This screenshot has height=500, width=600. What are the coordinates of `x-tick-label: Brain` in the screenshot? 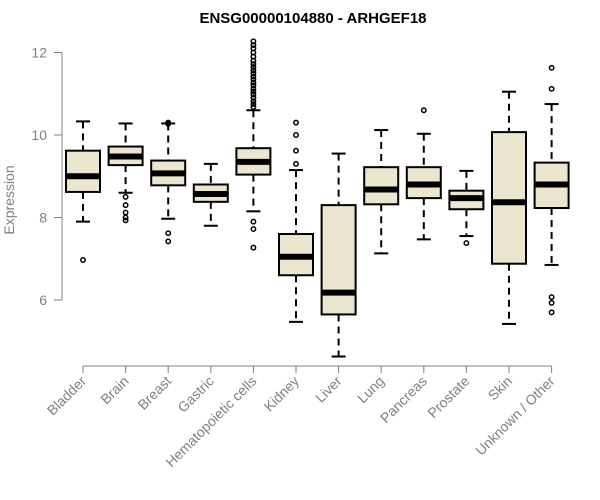 It's located at (114, 390).